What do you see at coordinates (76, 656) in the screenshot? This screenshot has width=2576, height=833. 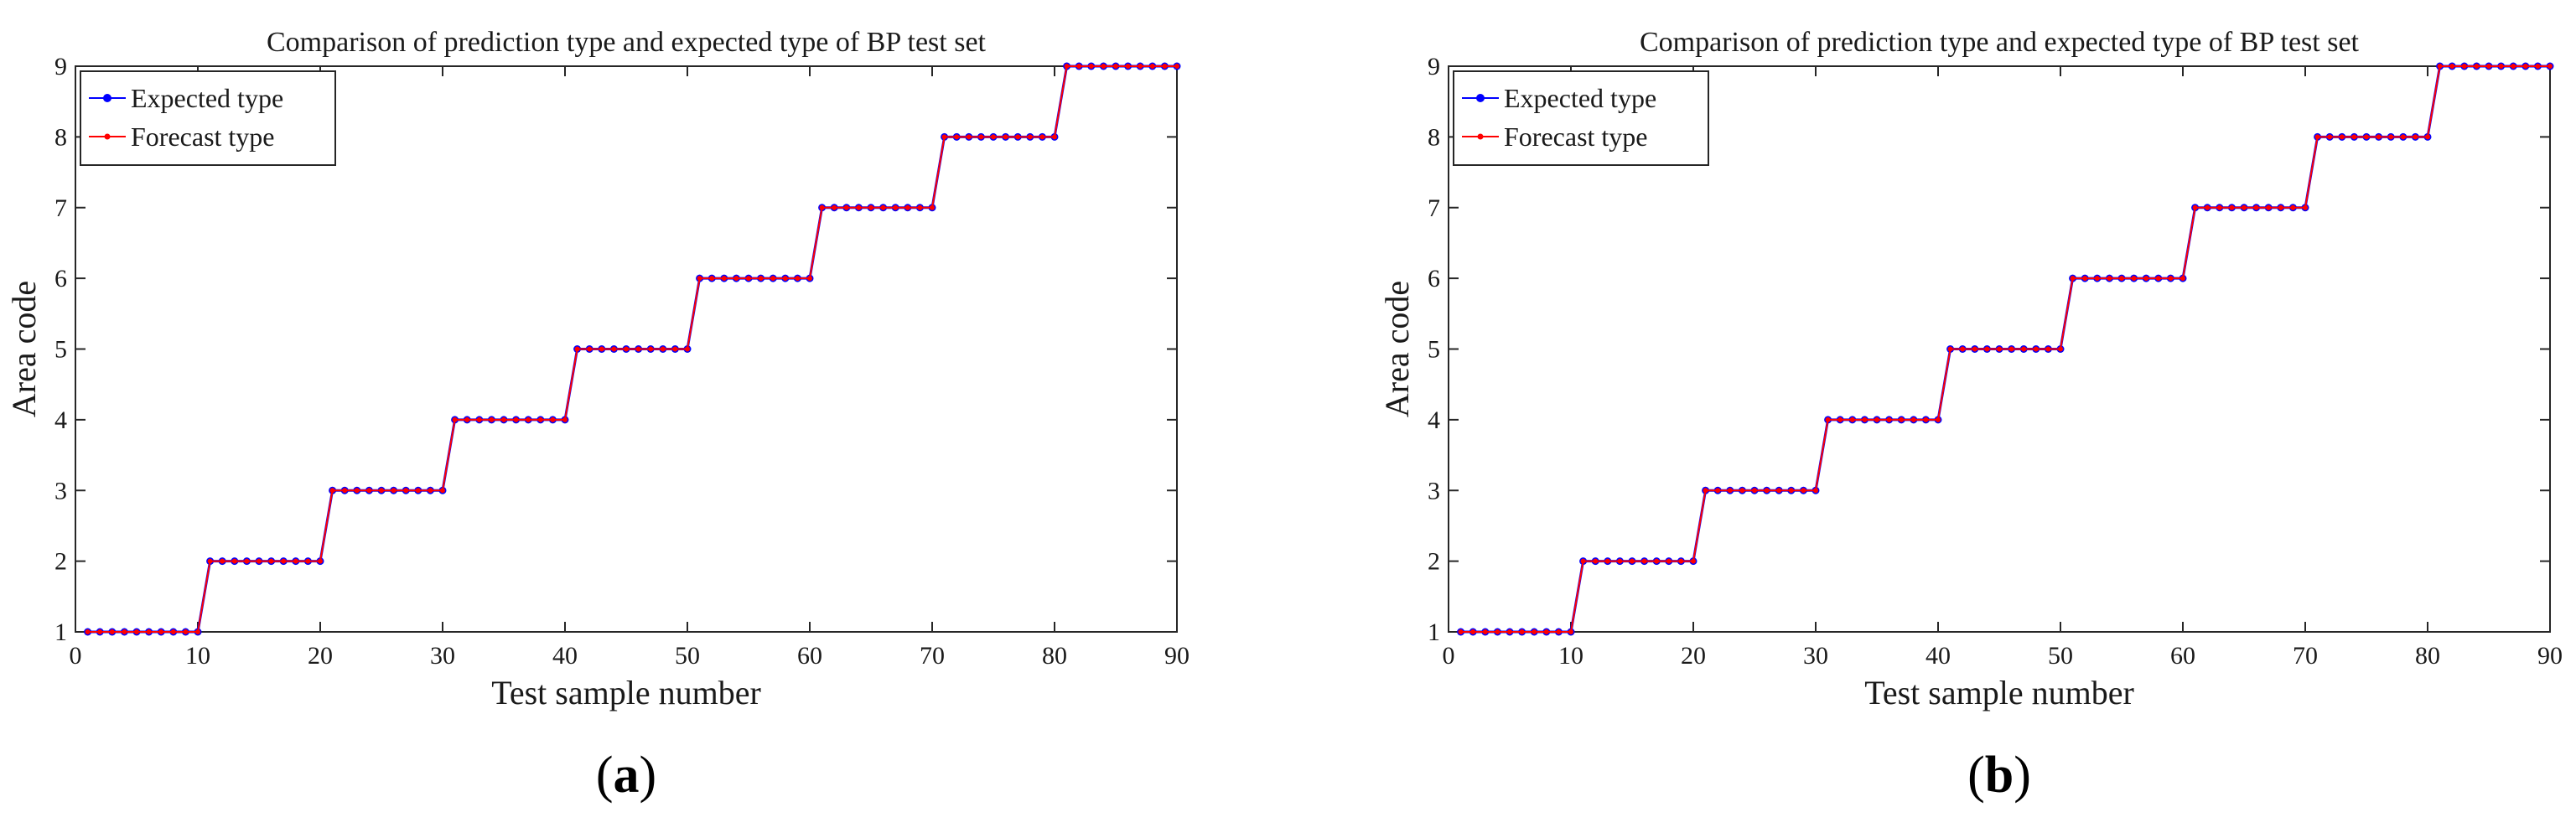 I see `x-tick-label: 0` at bounding box center [76, 656].